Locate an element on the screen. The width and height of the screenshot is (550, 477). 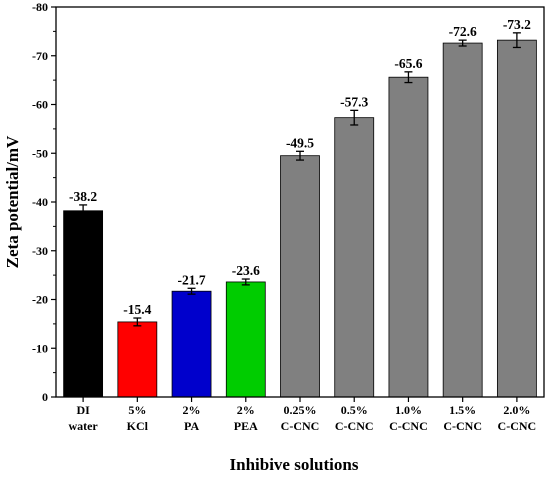
x-tick-label: KCl is located at coordinates (138, 426).